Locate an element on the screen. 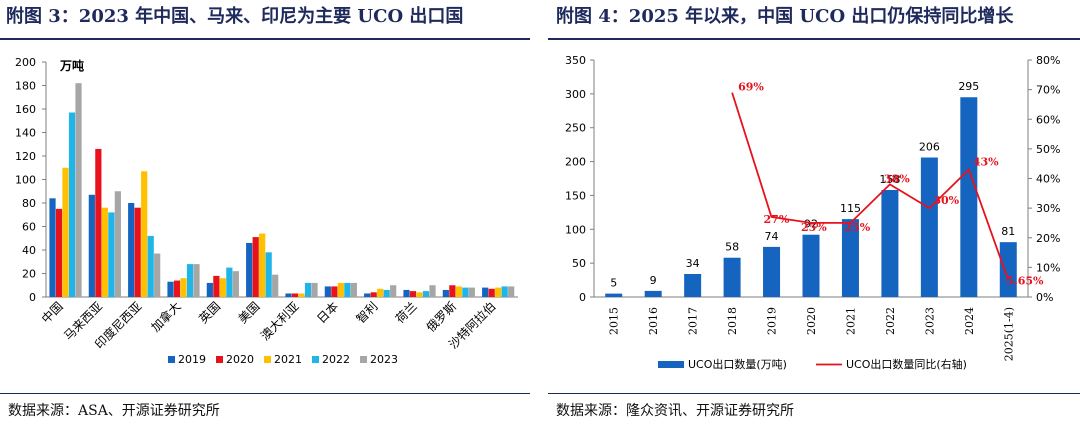  left-y-tick-label: 80 is located at coordinates (29, 203).